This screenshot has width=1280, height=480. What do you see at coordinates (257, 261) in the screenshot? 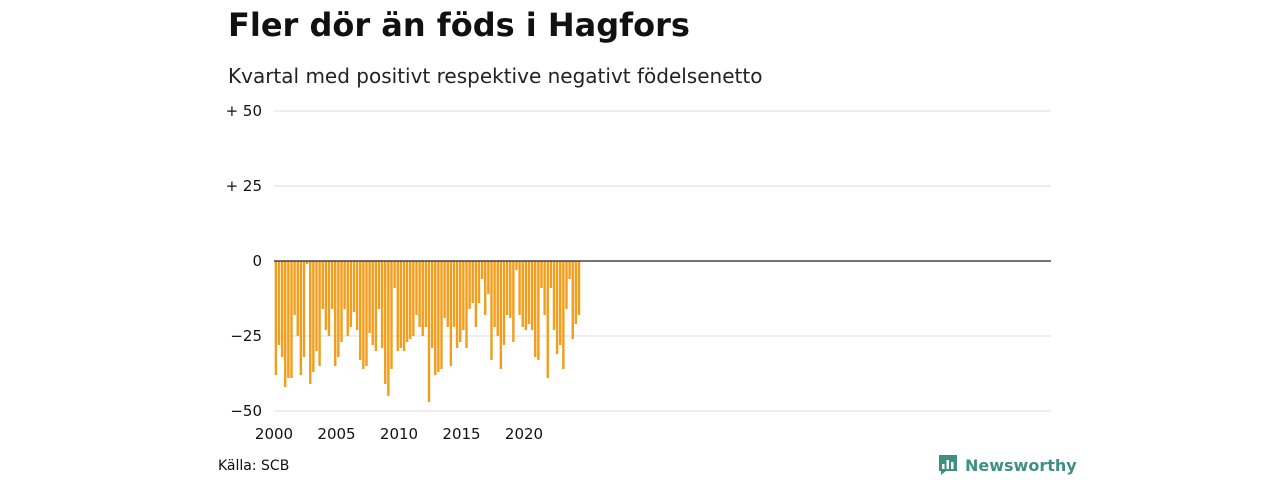
I see `y-tick-label: 0` at bounding box center [257, 261].